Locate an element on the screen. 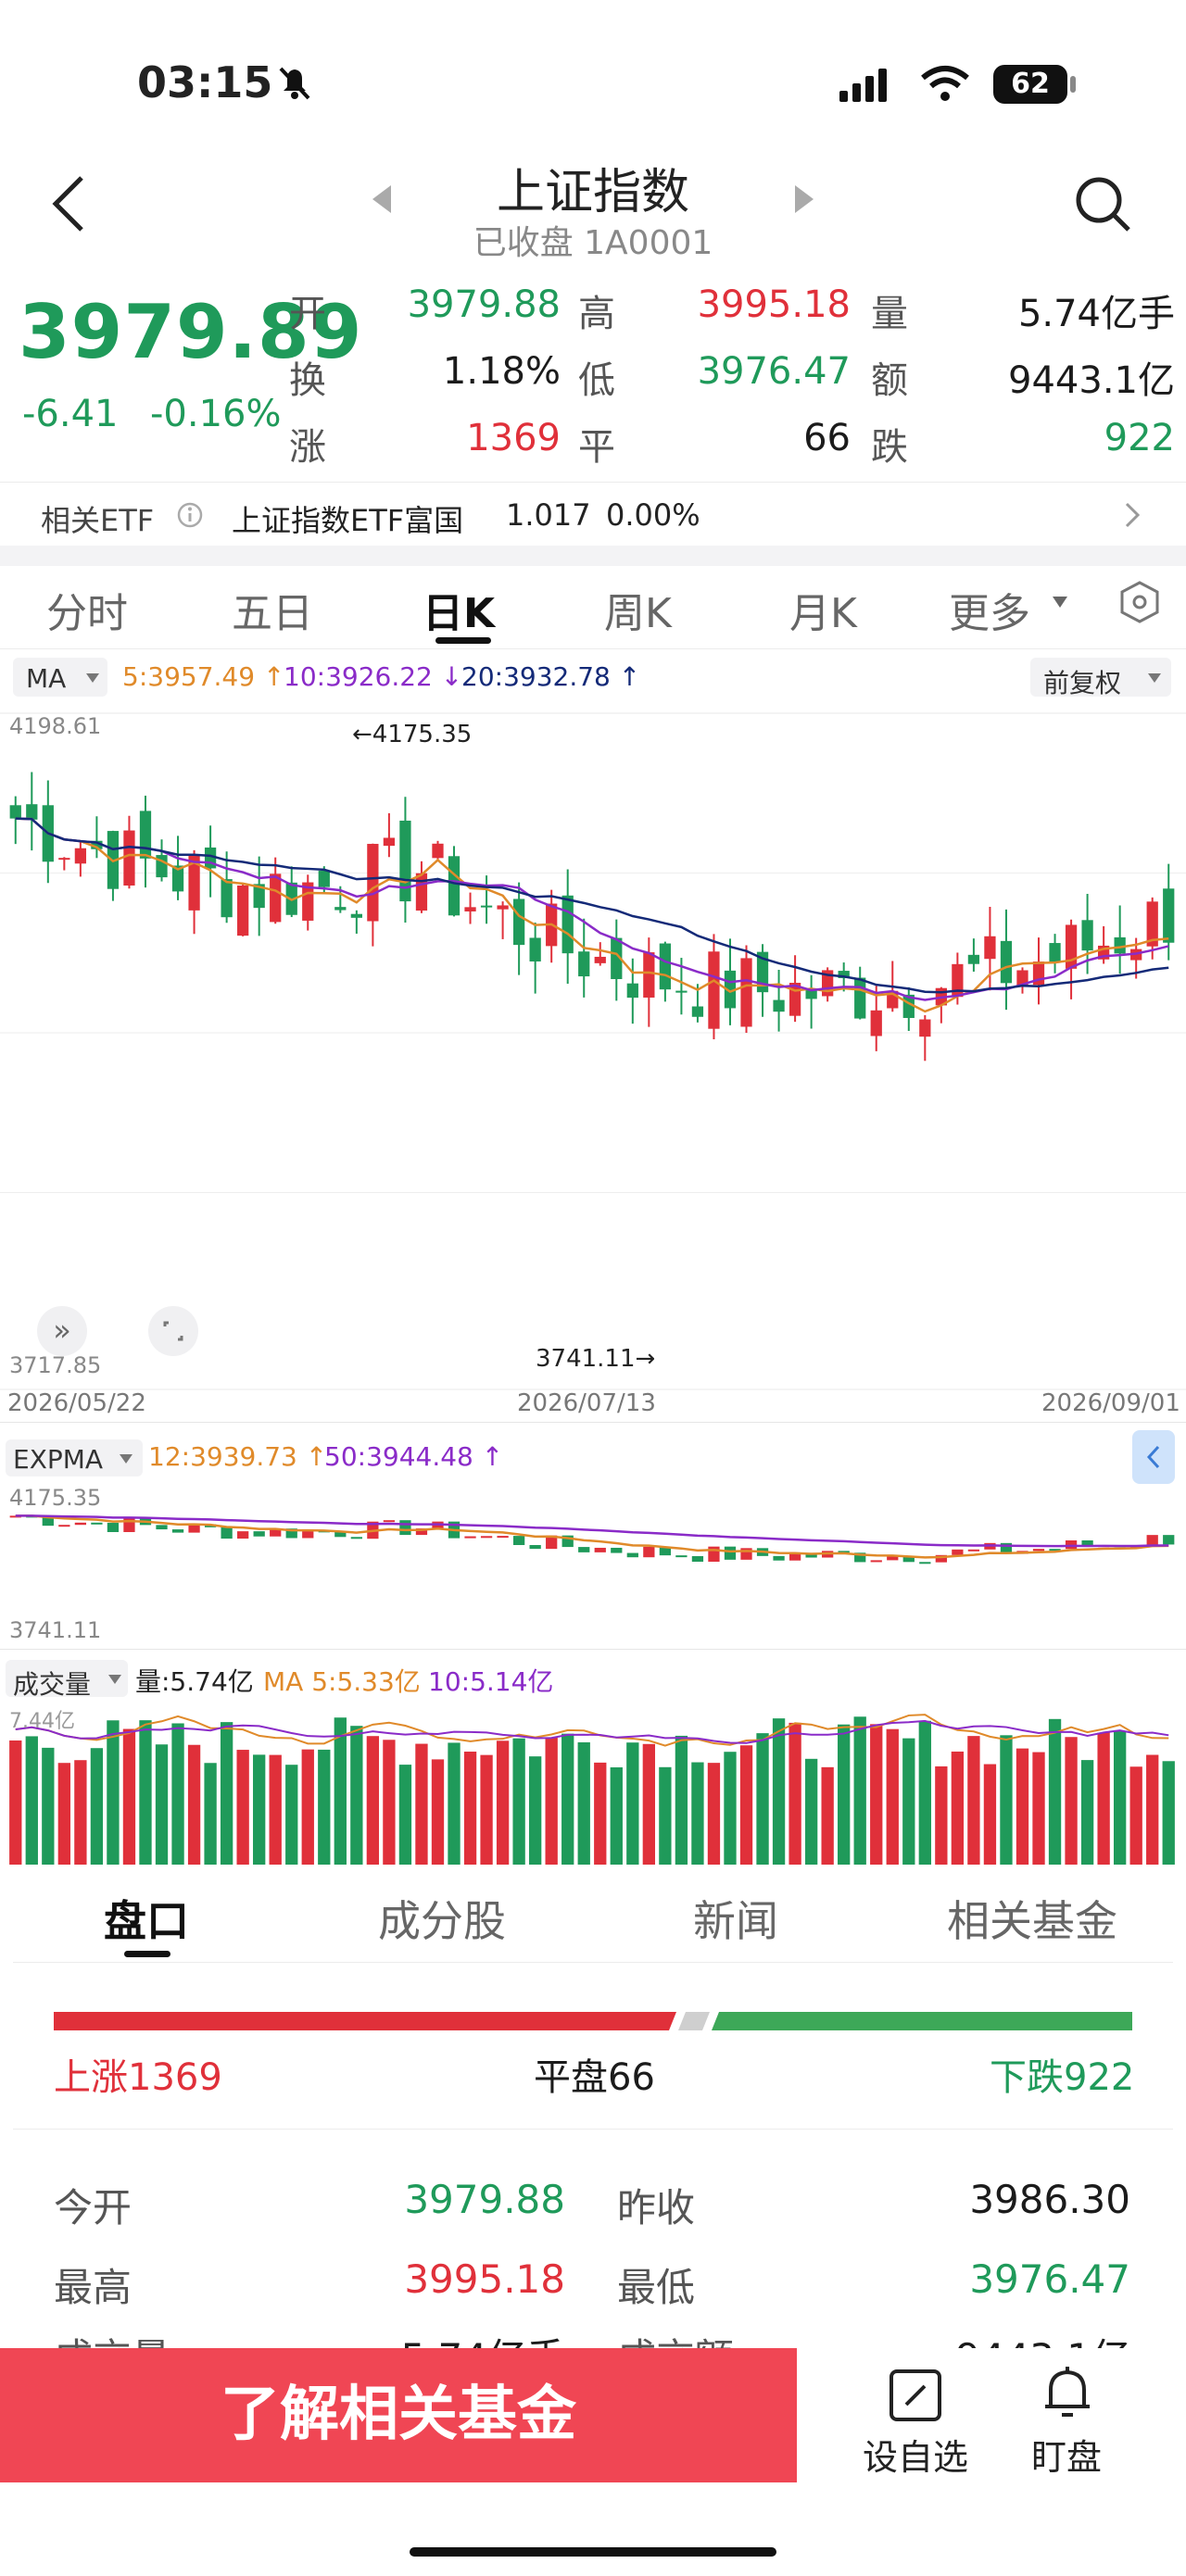  scroll-latest-button: » is located at coordinates (62, 1331).